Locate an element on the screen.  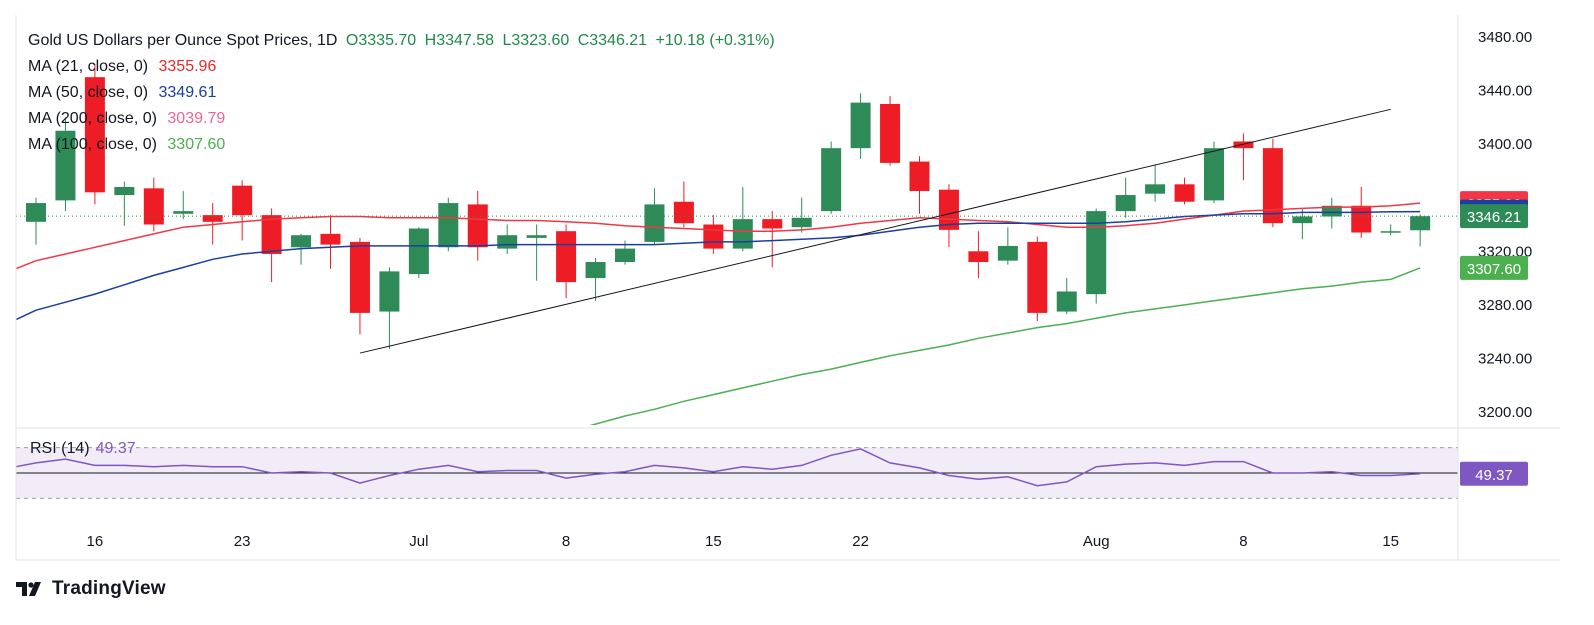
ma21-label: MA (21, close, 0) is located at coordinates (88, 66).